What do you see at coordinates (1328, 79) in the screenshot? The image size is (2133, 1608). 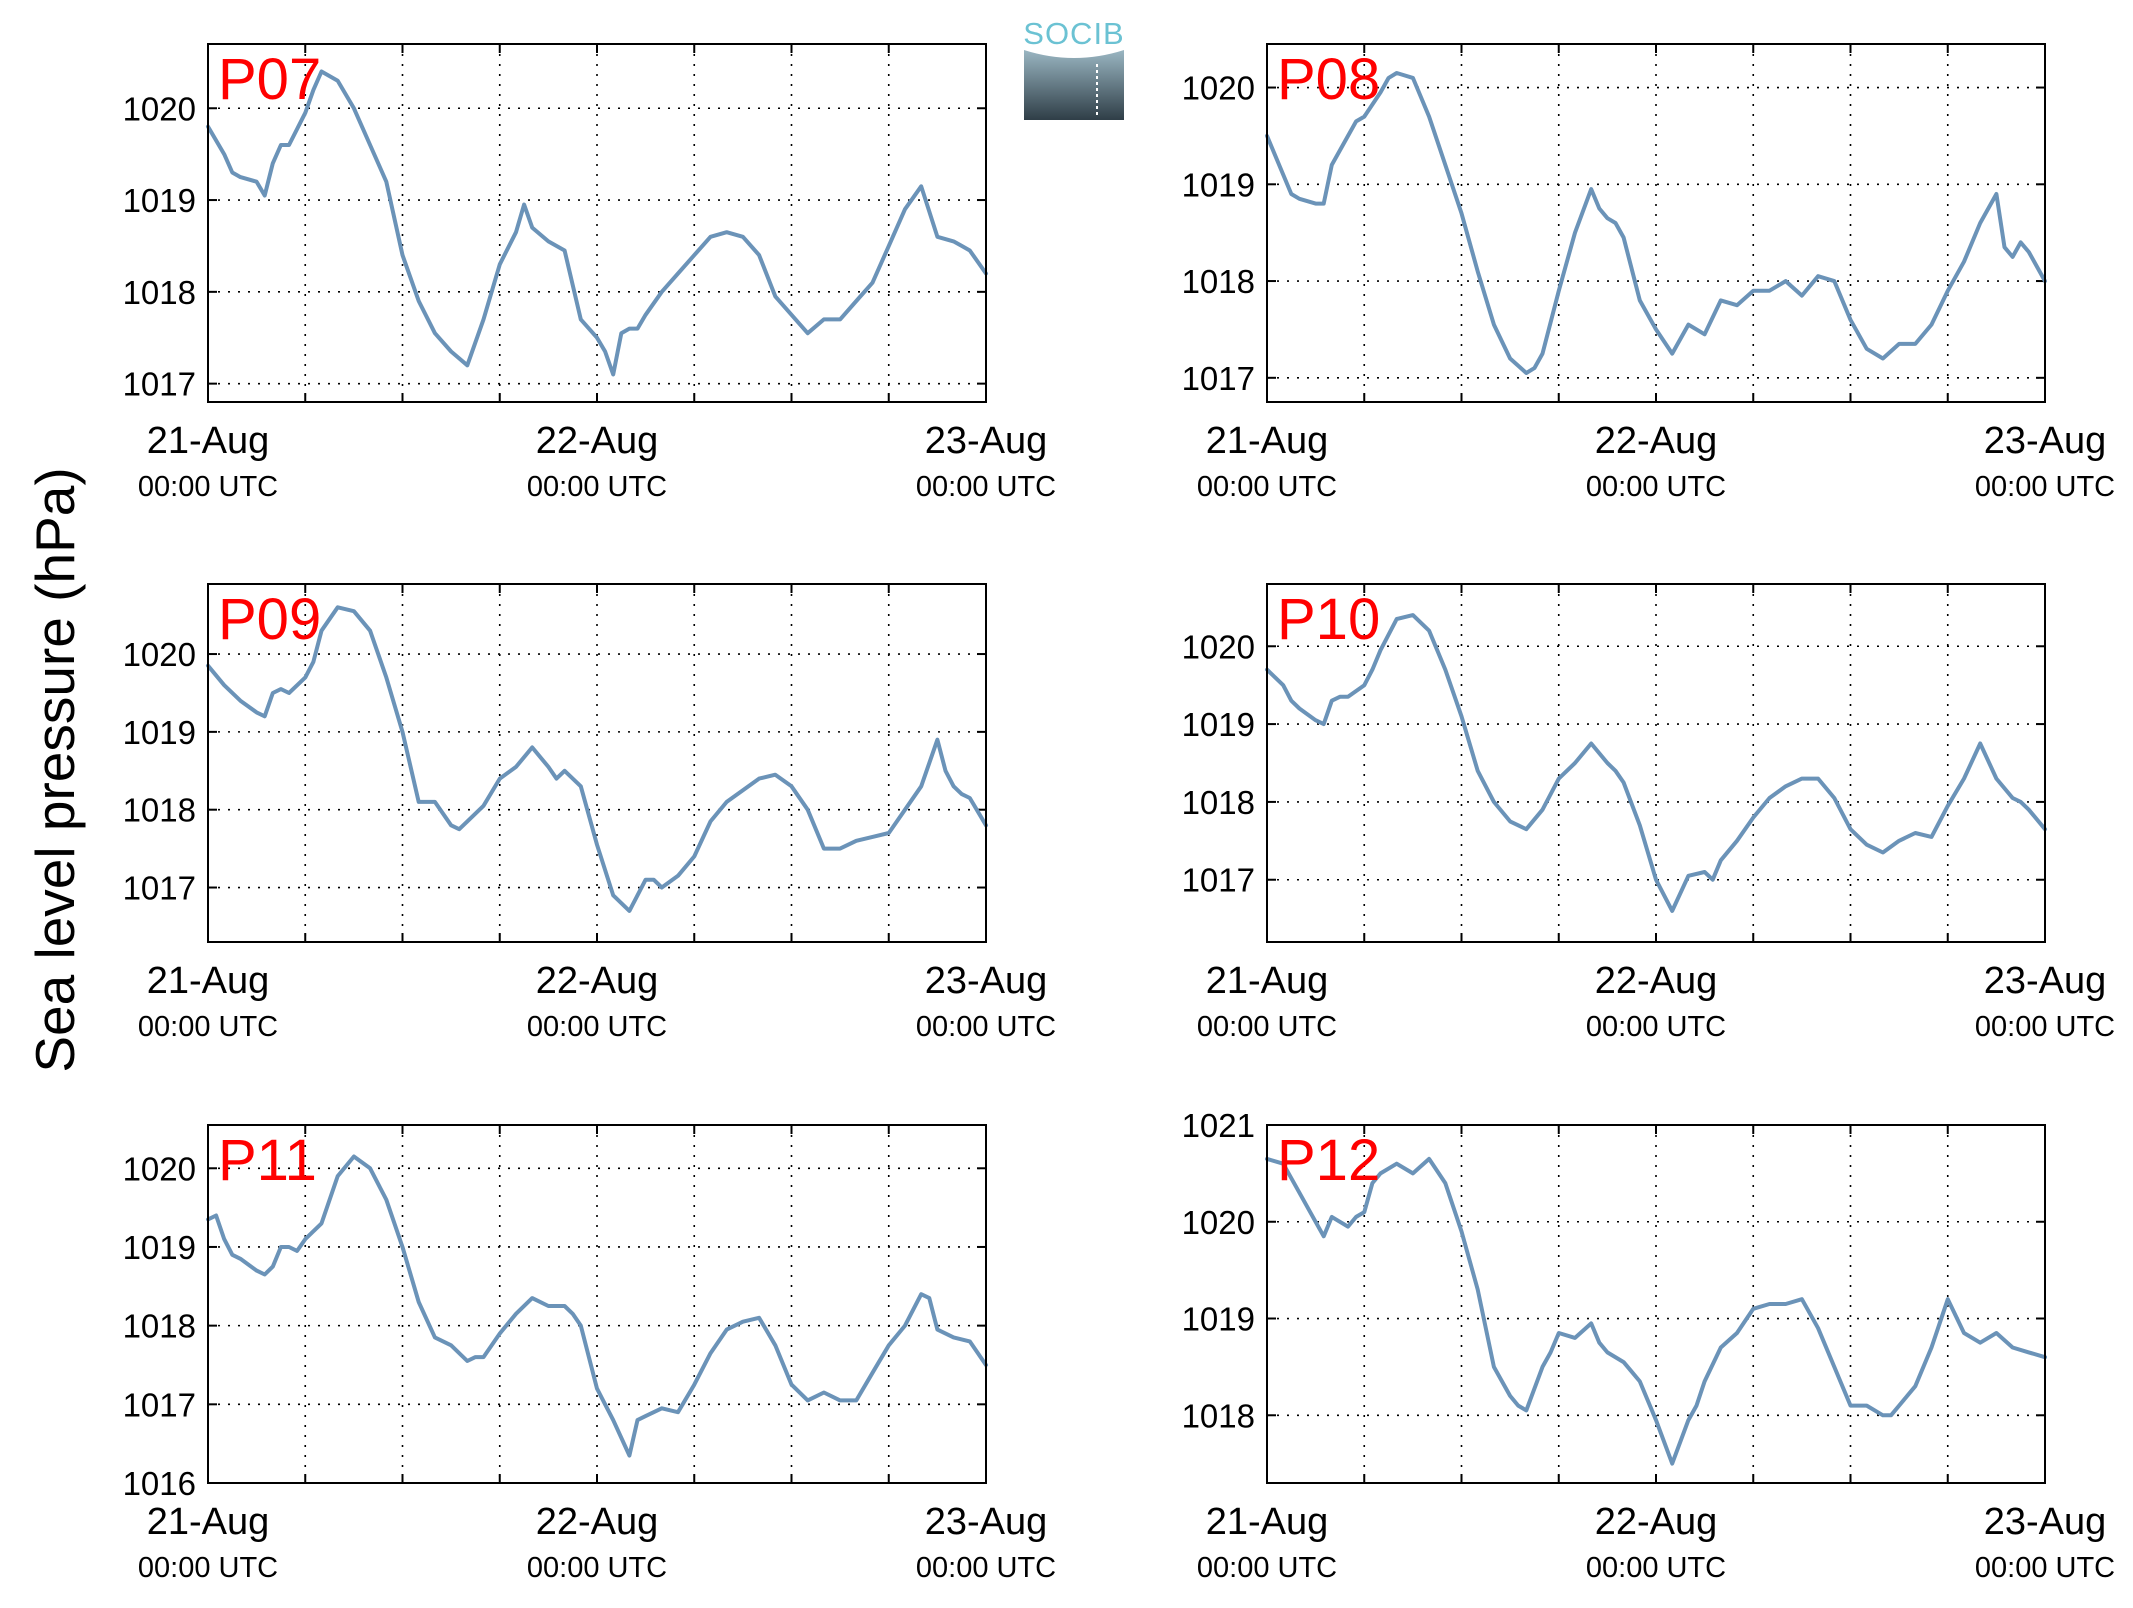 I see `panel-tag: P08` at bounding box center [1328, 79].